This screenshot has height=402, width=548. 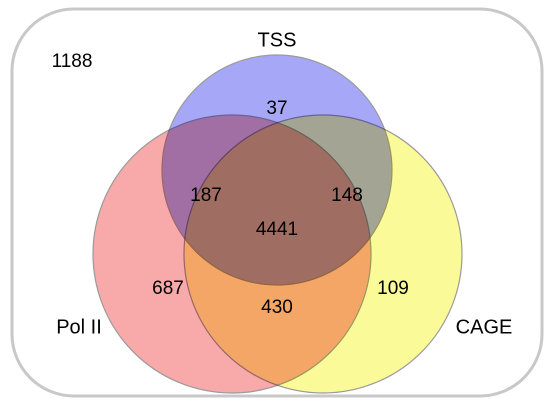 I want to click on count-outside: 1188, so click(x=72, y=61).